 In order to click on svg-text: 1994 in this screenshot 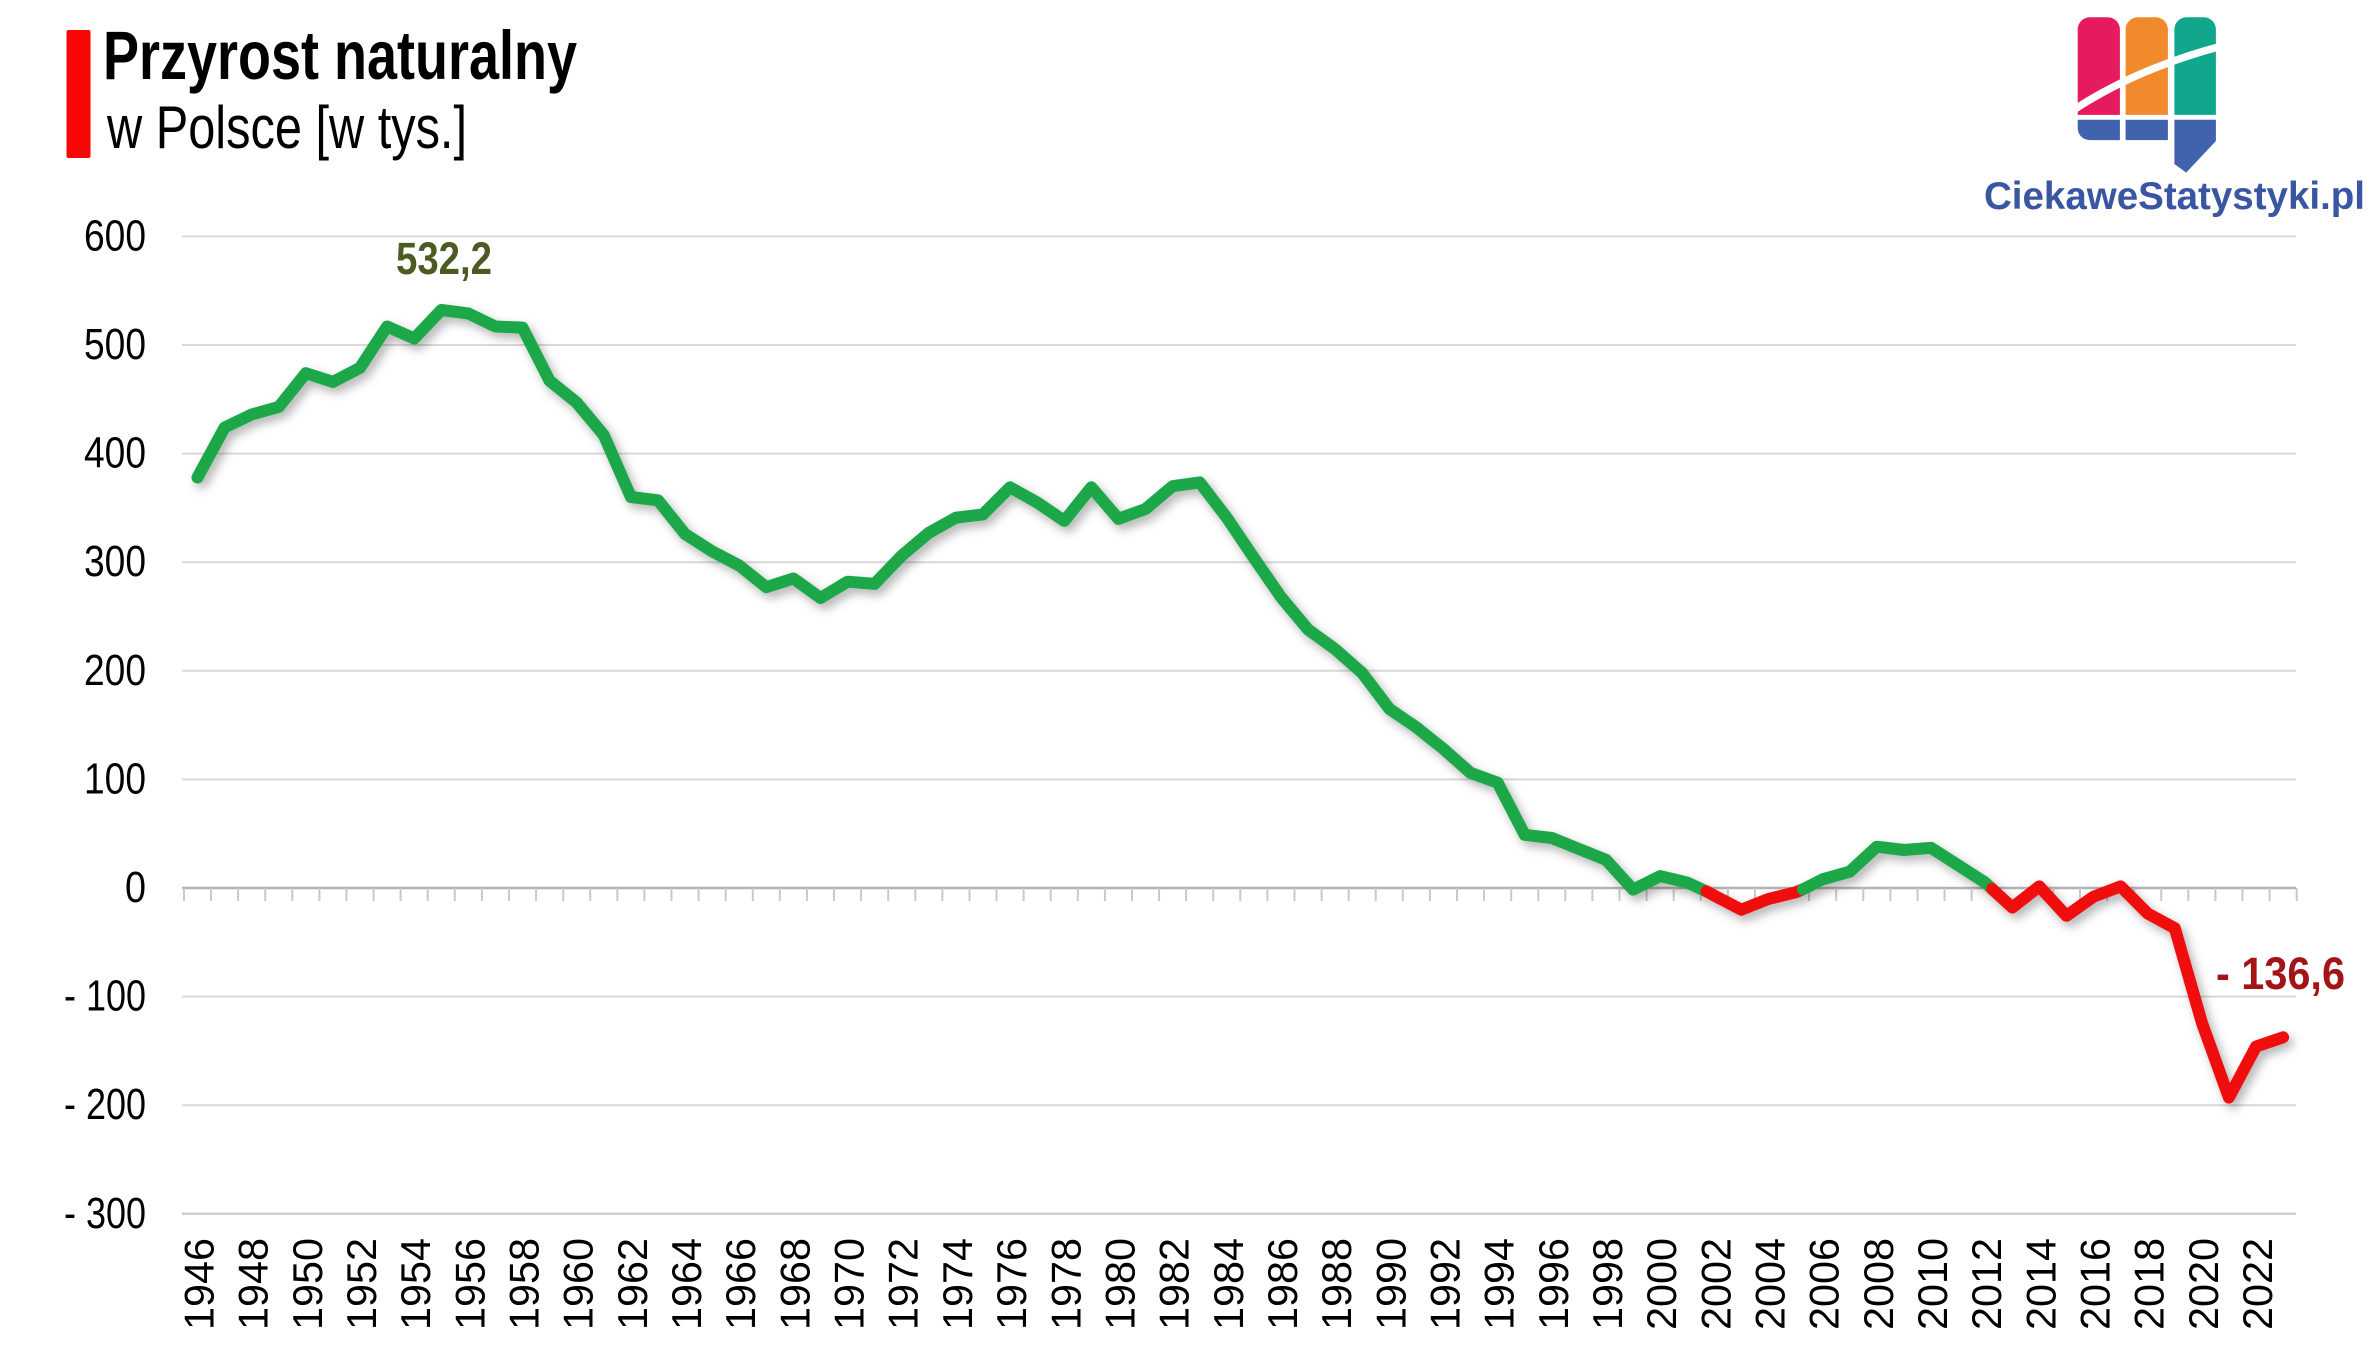, I will do `click(1499, 1284)`.